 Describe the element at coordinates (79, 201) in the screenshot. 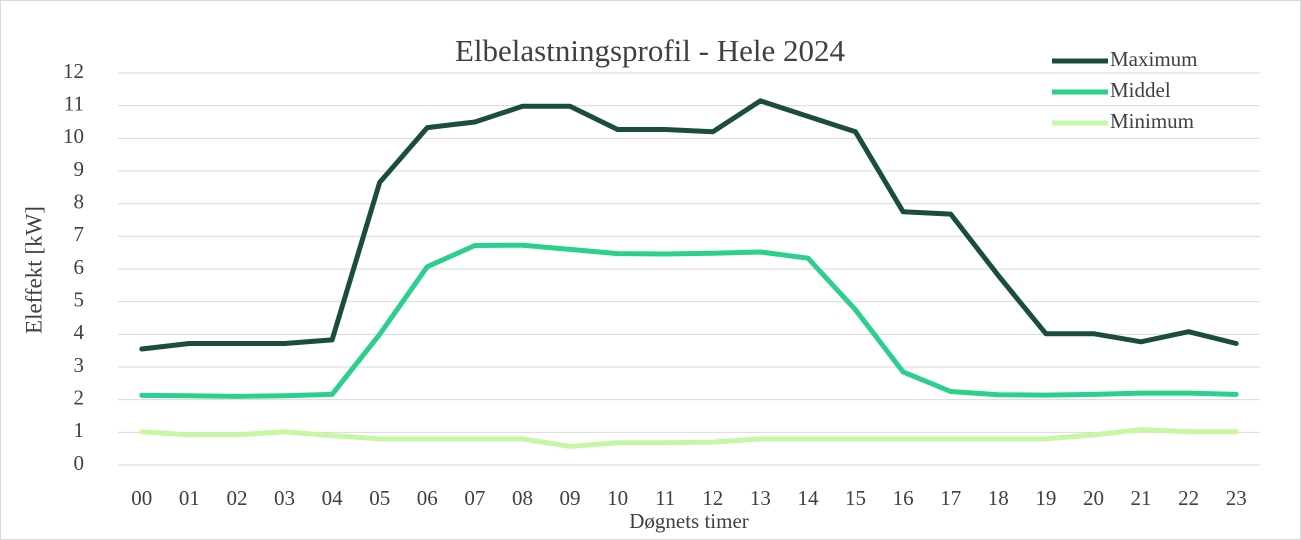

I see `y-tick-label: 8` at that location.